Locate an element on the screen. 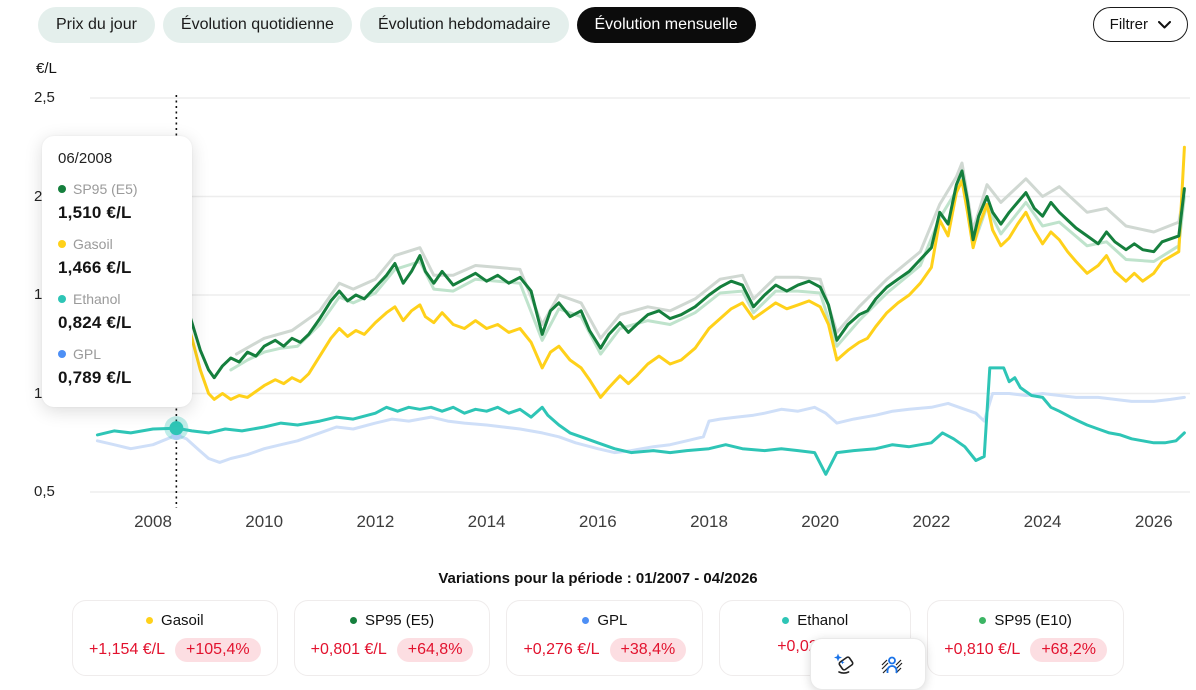 The width and height of the screenshot is (1196, 690). tab-prix-du-jour: Prix du jour is located at coordinates (96, 25).